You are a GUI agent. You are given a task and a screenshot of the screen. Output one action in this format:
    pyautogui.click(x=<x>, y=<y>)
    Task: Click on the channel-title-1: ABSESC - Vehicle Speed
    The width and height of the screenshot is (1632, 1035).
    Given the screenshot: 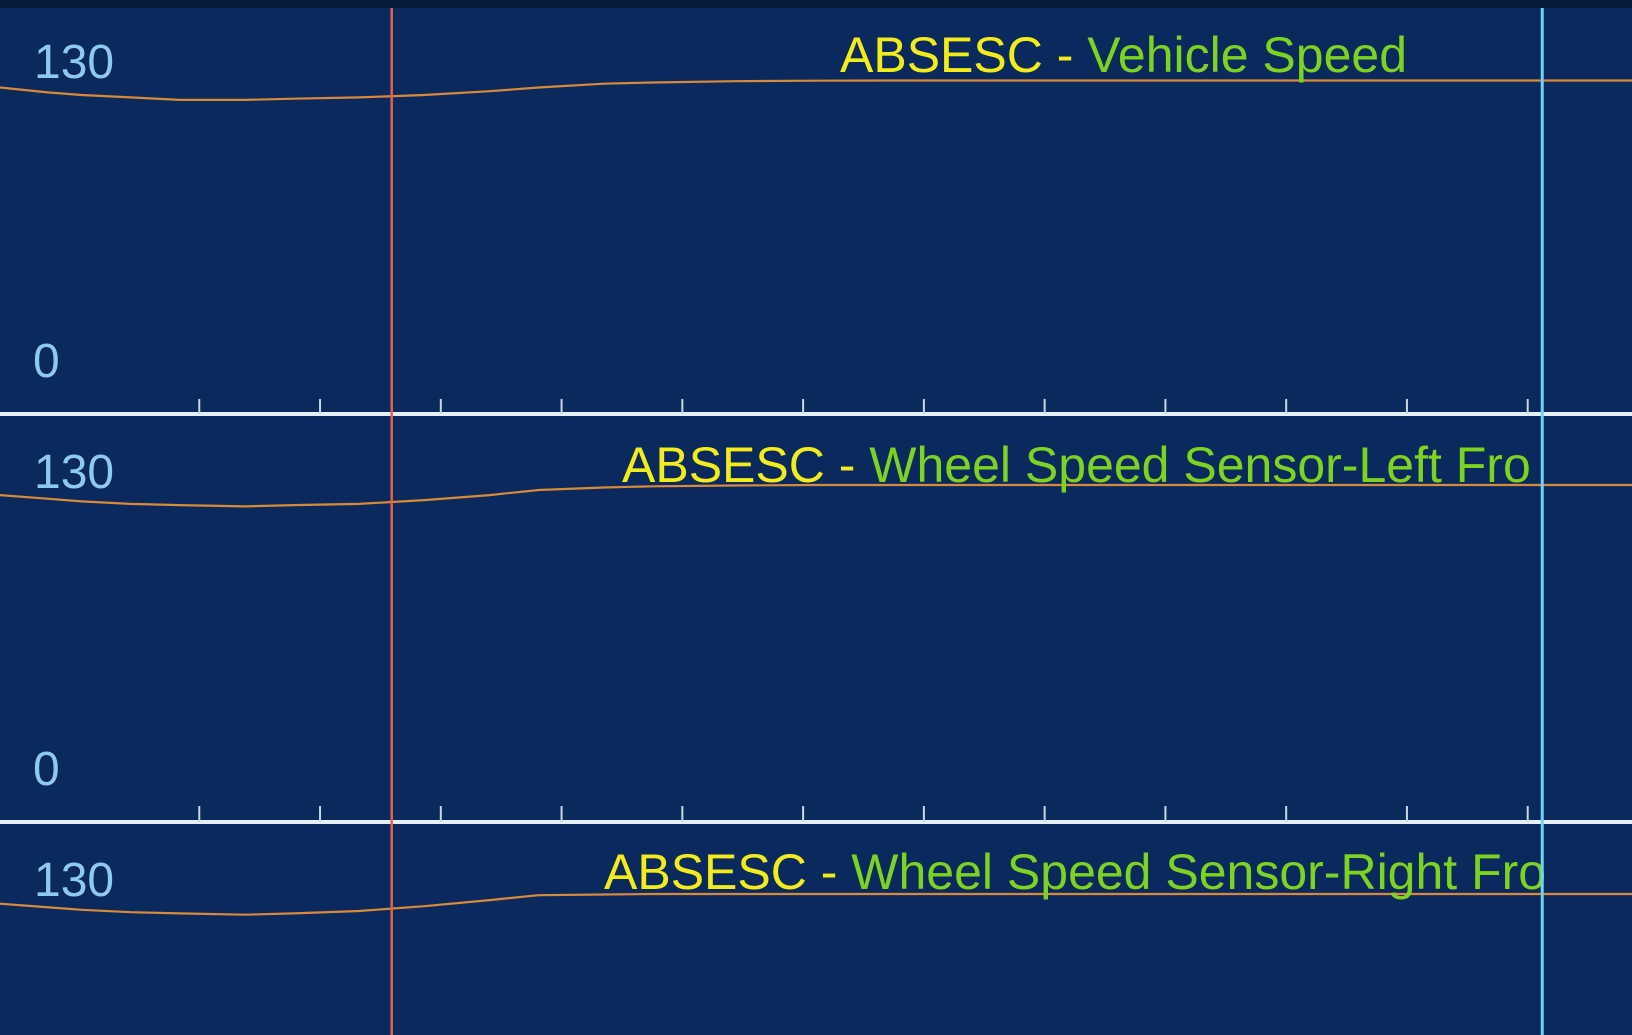 What is the action you would take?
    pyautogui.click(x=1123, y=55)
    